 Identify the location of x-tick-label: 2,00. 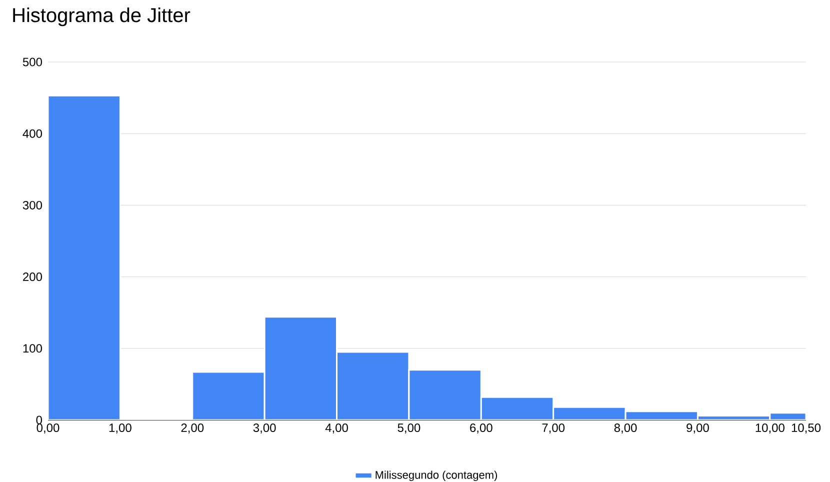
(192, 429).